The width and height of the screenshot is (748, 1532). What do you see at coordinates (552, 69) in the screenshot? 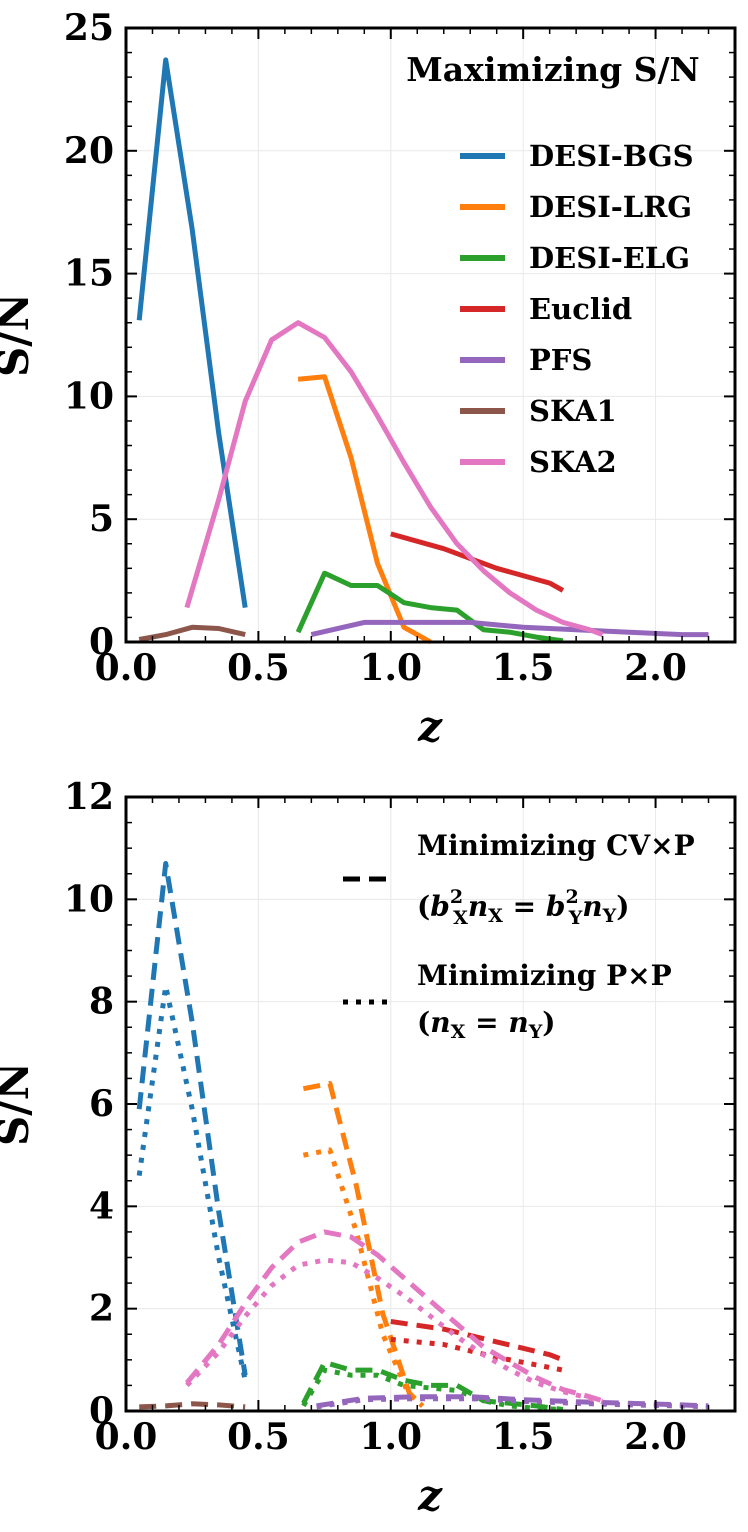
I see `legend-title-top: Maximizing S/N` at bounding box center [552, 69].